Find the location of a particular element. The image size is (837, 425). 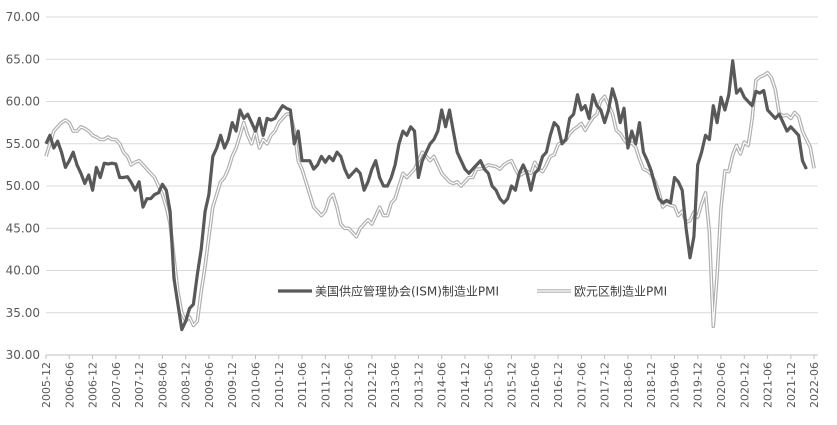

x-tick-label: 2011-06 is located at coordinates (302, 385).